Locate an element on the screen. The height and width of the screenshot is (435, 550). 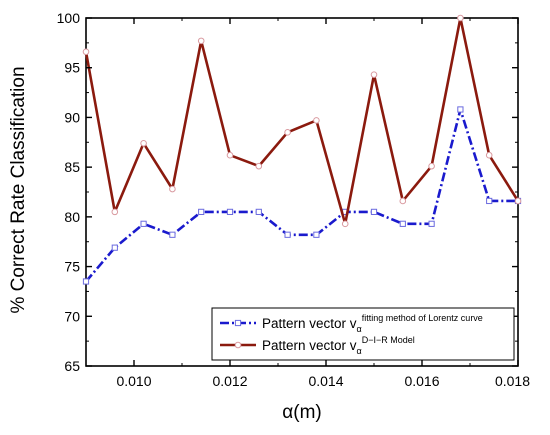
legend-box is located at coordinates (363, 334).